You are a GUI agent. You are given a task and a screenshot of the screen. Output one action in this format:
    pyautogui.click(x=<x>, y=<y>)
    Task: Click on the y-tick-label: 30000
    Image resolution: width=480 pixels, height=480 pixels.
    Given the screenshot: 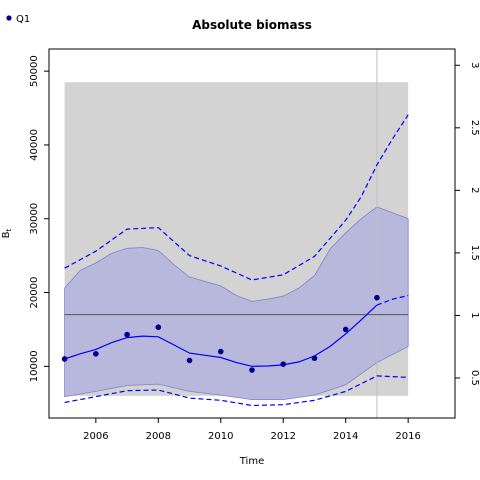 What is the action you would take?
    pyautogui.click(x=34, y=219)
    